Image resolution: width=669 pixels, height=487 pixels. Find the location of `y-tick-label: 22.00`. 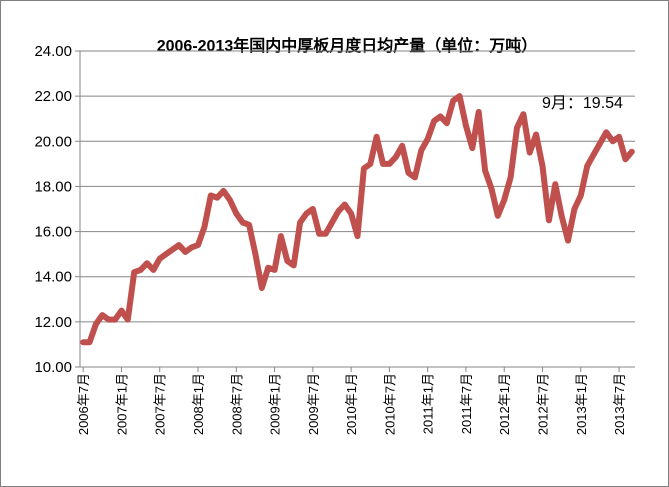

y-tick-label: 22.00 is located at coordinates (53, 96).